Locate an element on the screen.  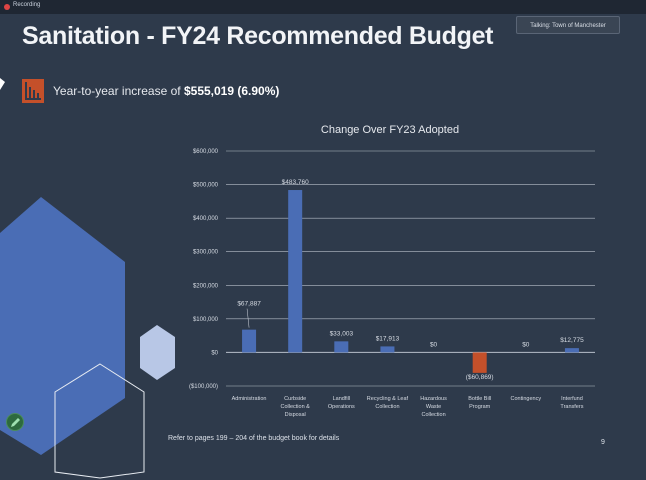
x-tick-label: Landfill Operations is located at coordinates (341, 403).